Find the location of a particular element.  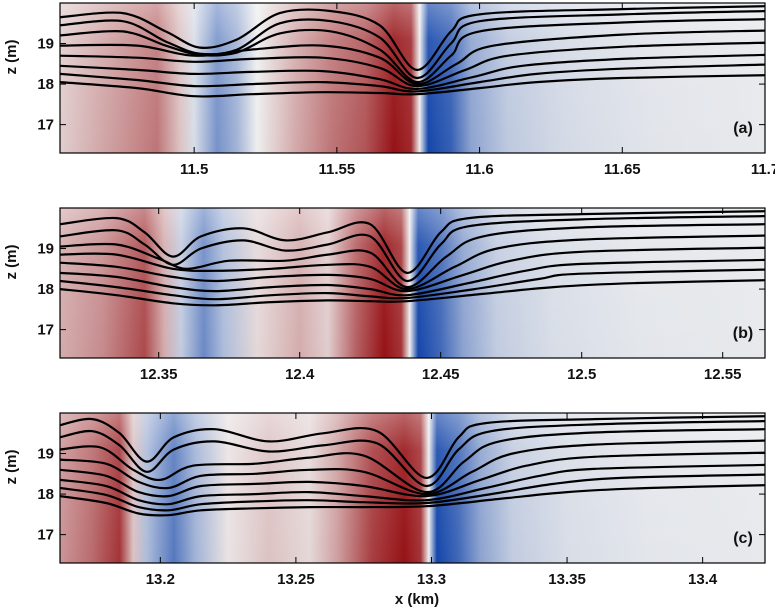

panel-label: (c) is located at coordinates (743, 538).